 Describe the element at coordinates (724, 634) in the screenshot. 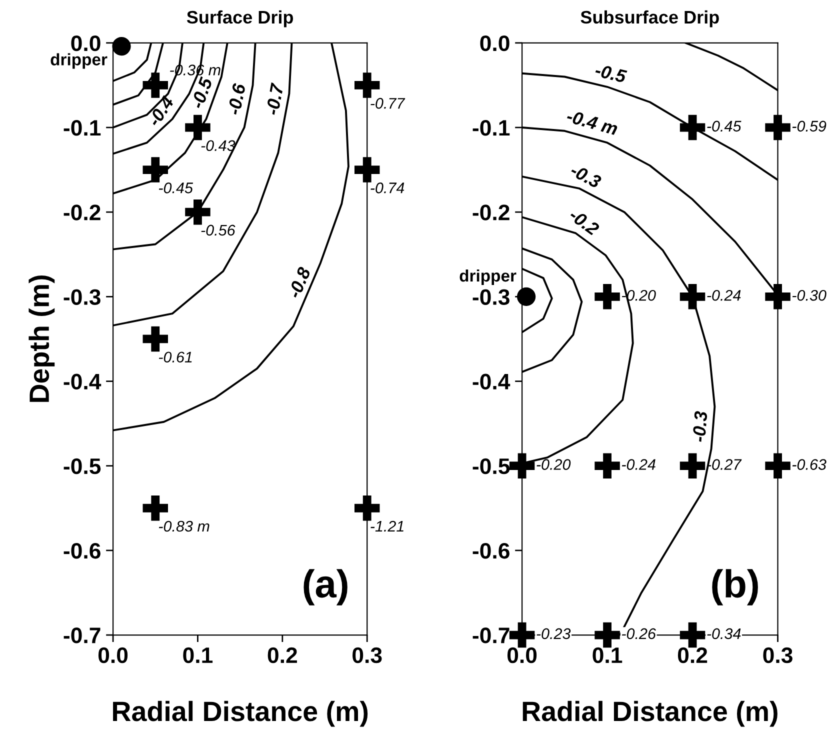

I see `annotation: -0.34` at that location.